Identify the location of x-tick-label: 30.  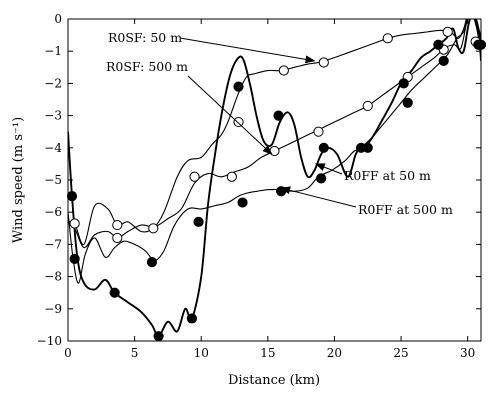
(467, 353).